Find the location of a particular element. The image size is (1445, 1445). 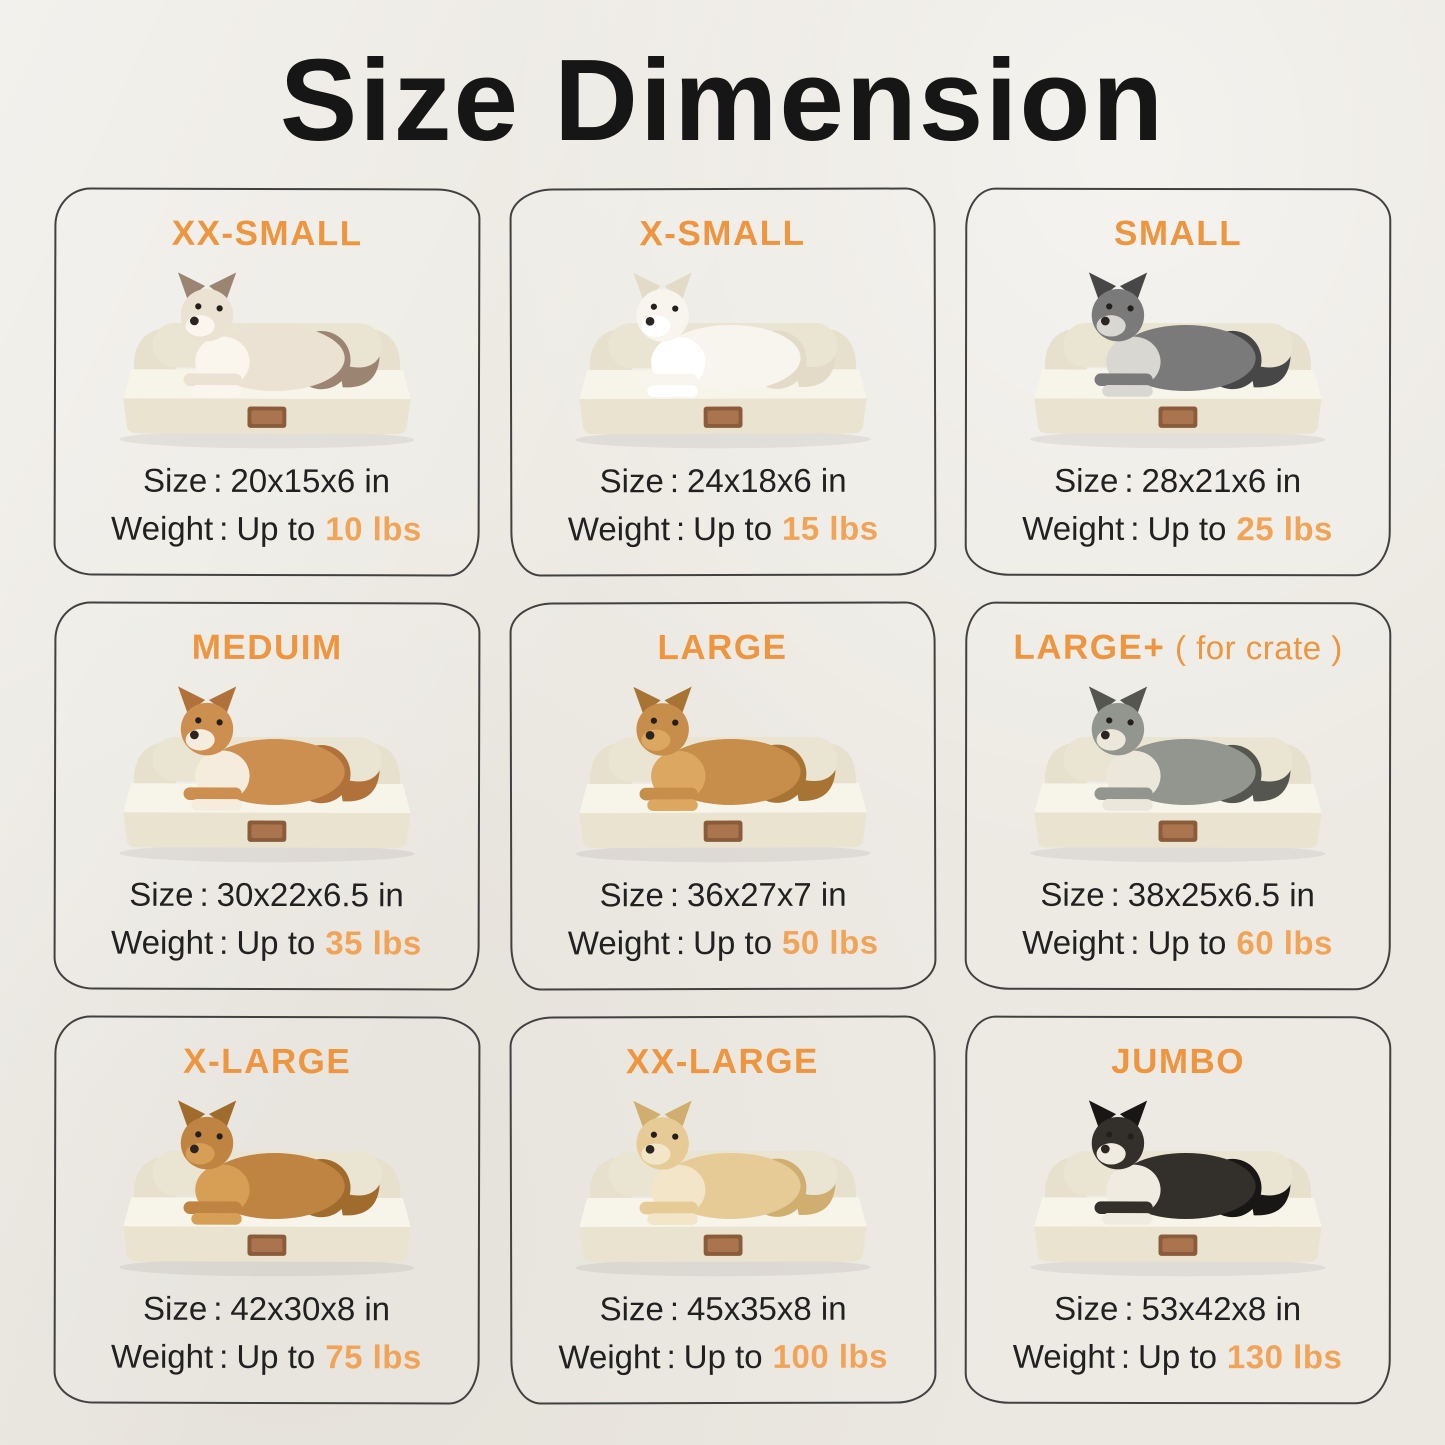

size-name-label: X-LARGE is located at coordinates (267, 1061).